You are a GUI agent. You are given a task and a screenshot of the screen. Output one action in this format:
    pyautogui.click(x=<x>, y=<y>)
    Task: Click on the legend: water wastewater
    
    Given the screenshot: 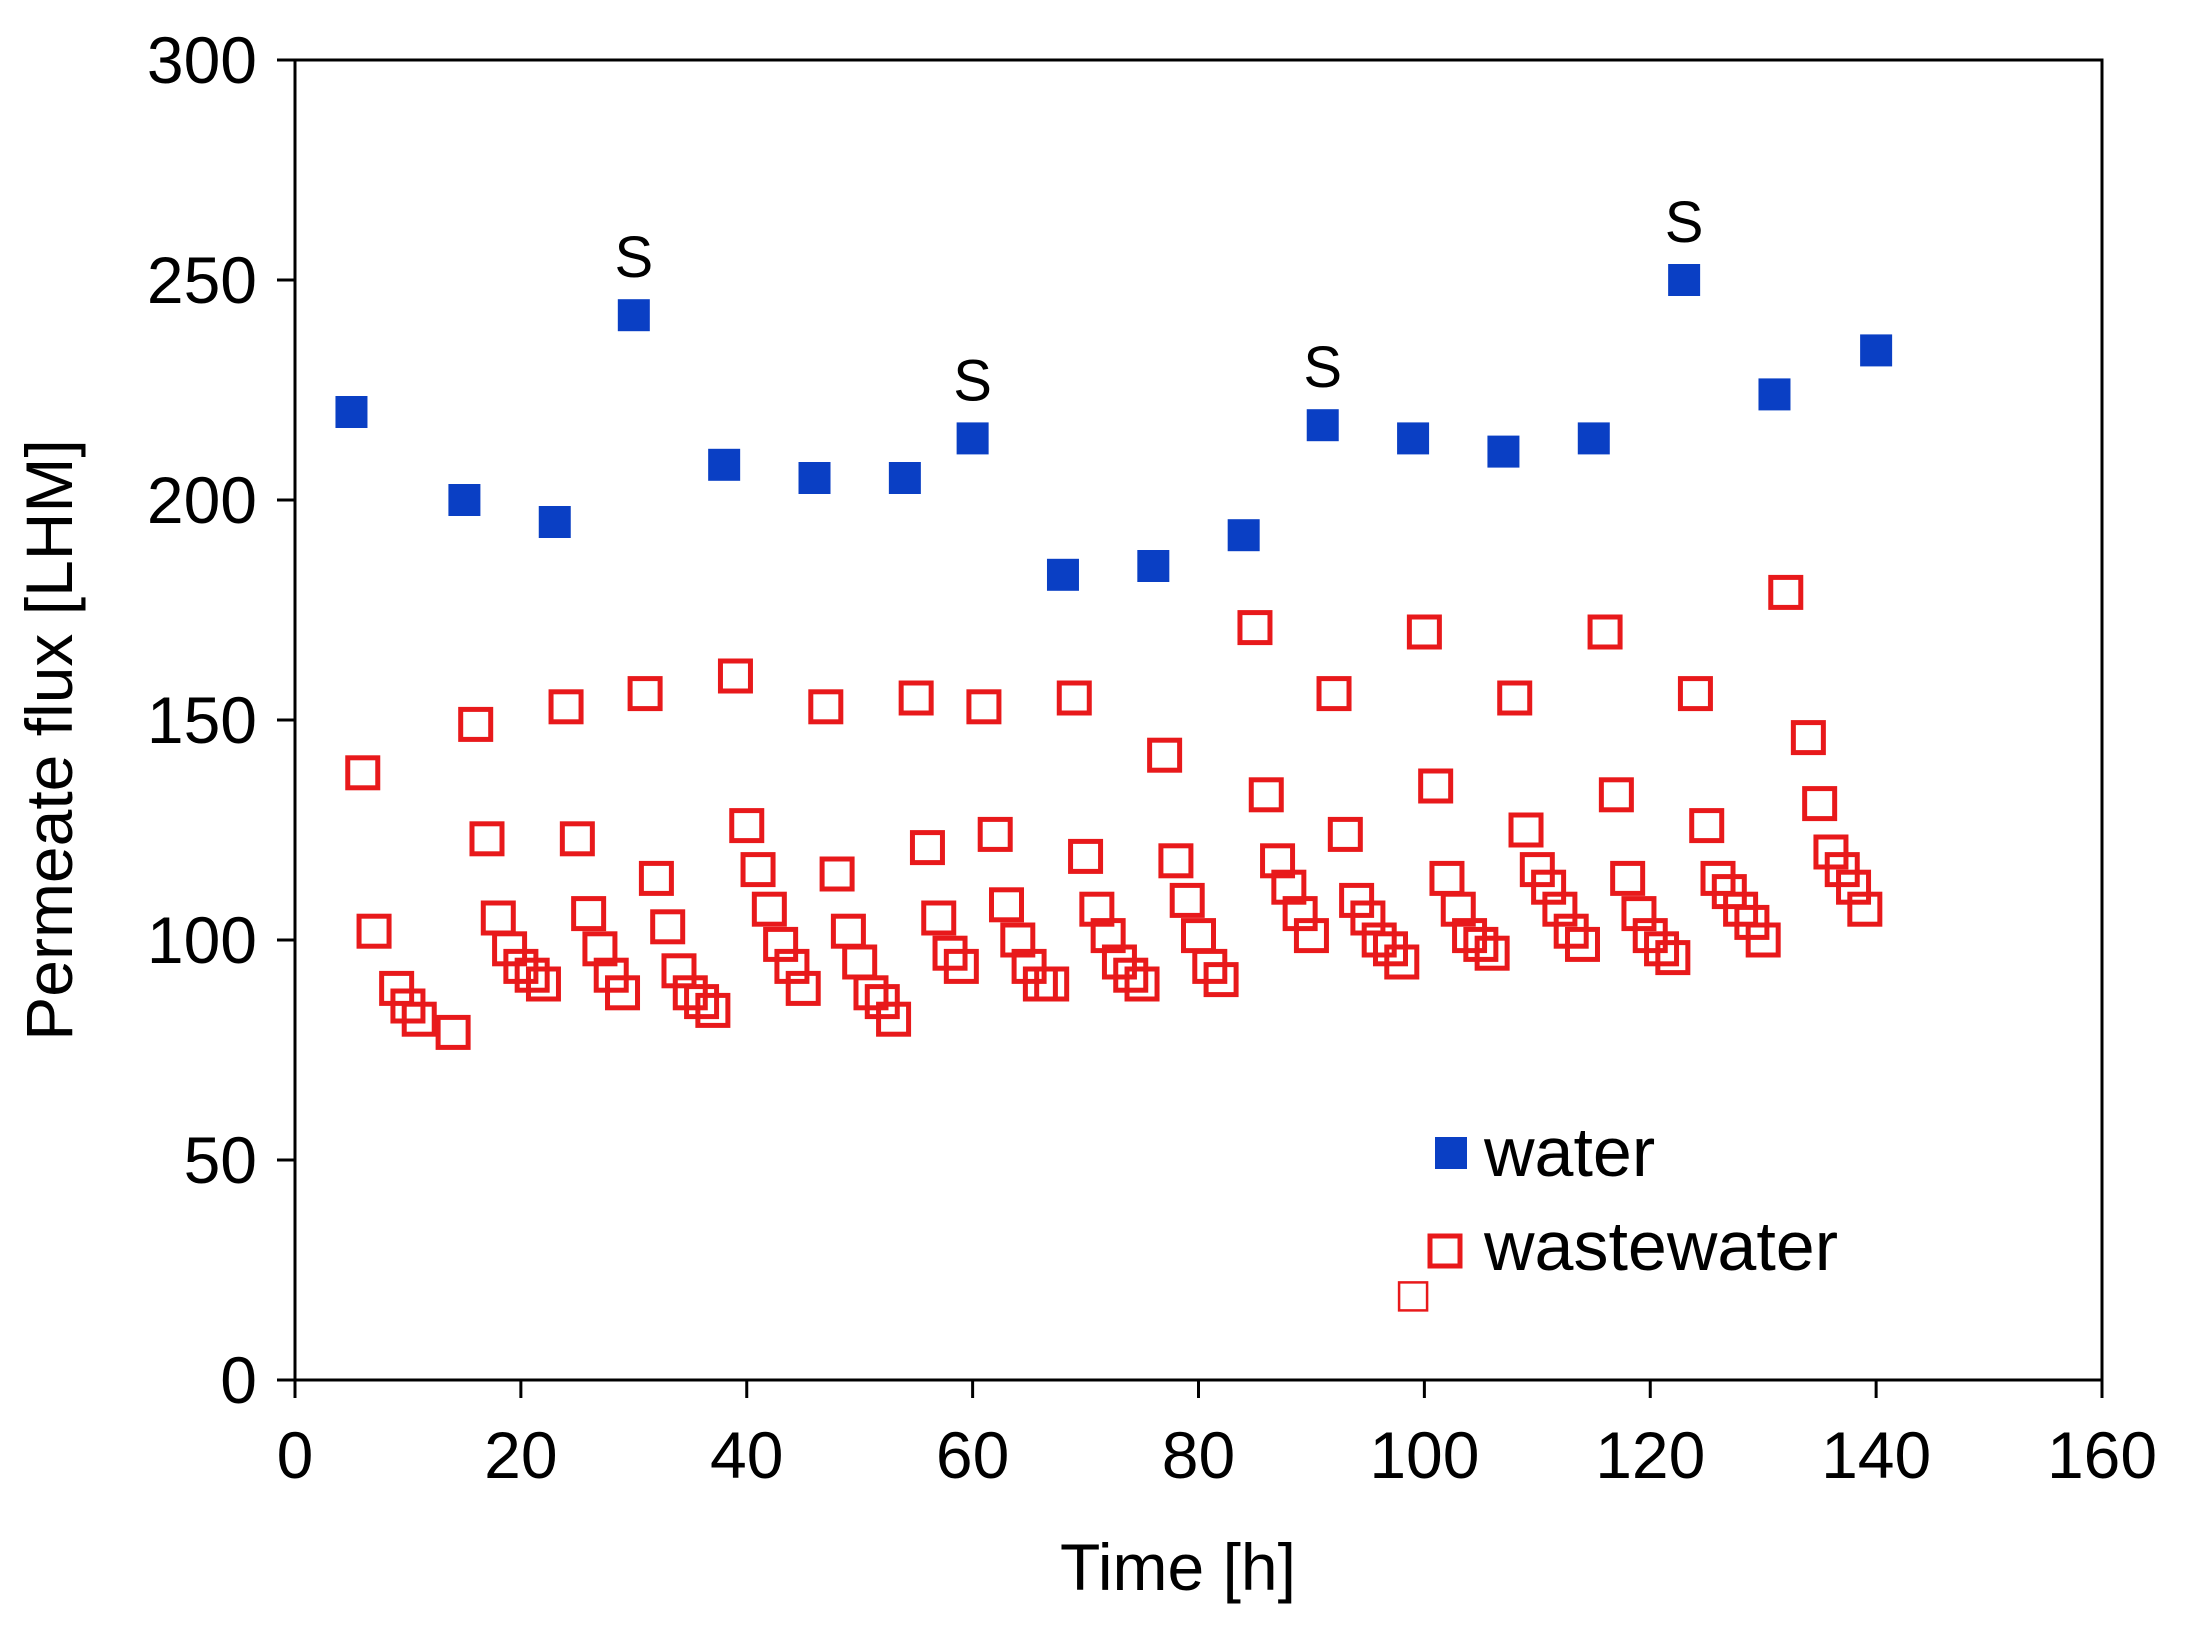 What is the action you would take?
    pyautogui.click(x=1632, y=1199)
    